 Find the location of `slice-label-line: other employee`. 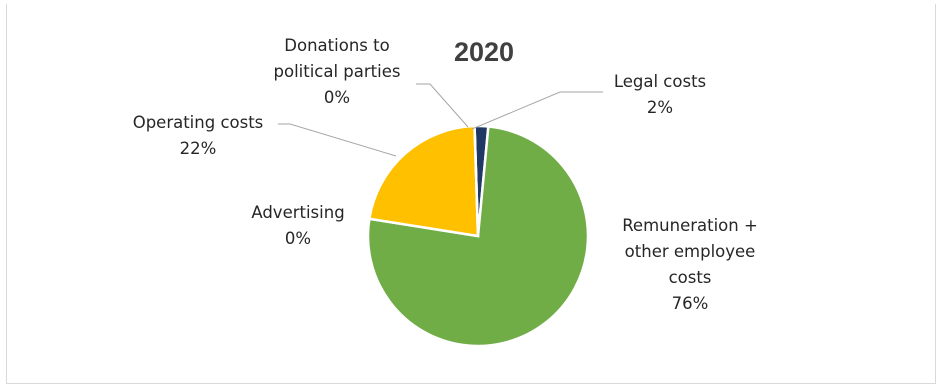

slice-label-line: other employee is located at coordinates (690, 251).